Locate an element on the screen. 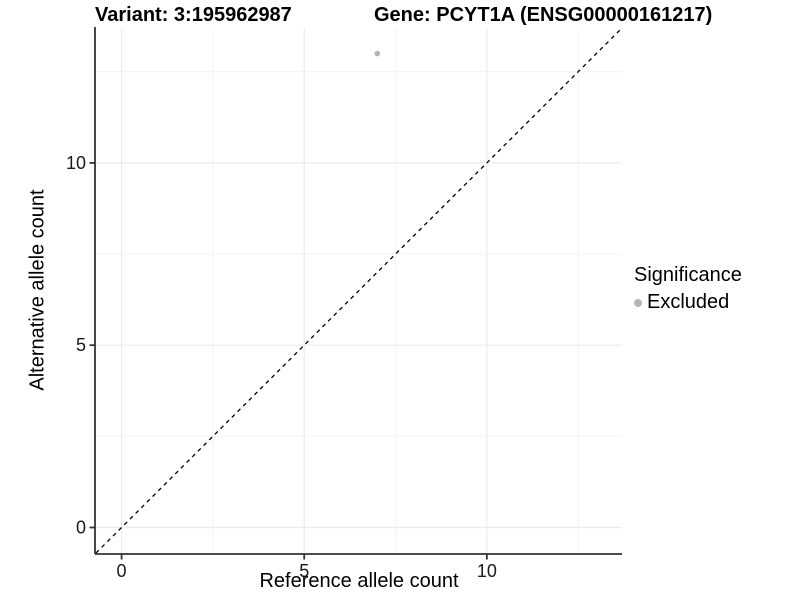 Image resolution: width=800 pixels, height=600 pixels. legend-item-excluded: Excluded is located at coordinates (688, 302).